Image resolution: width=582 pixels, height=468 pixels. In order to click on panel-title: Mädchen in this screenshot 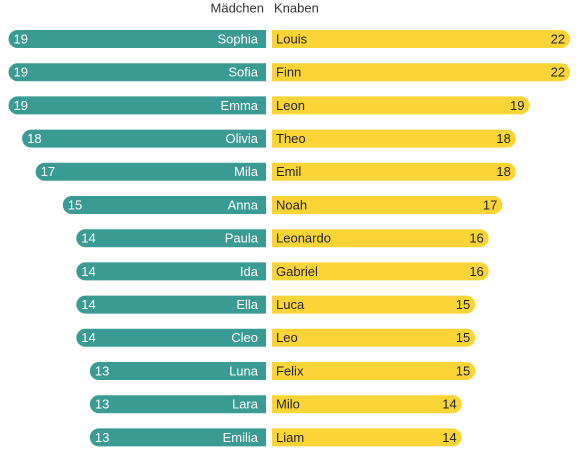, I will do `click(237, 7)`.